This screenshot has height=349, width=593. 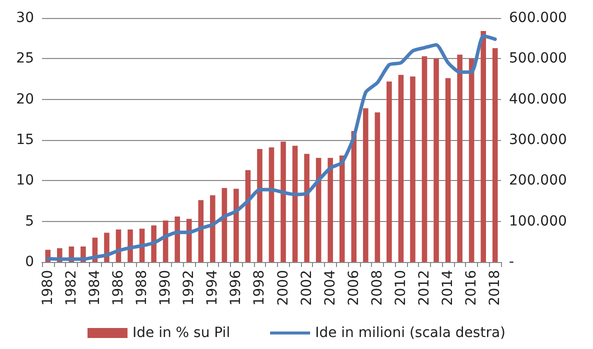 I want to click on y2-tick-label: -, so click(x=511, y=262).